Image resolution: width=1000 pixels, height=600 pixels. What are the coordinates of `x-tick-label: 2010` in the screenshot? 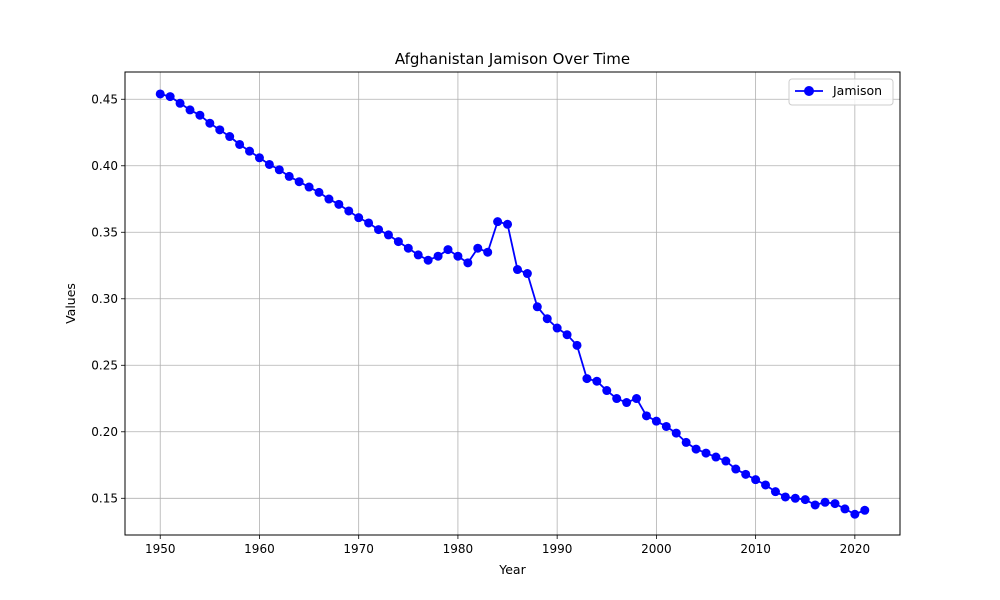 It's located at (755, 549).